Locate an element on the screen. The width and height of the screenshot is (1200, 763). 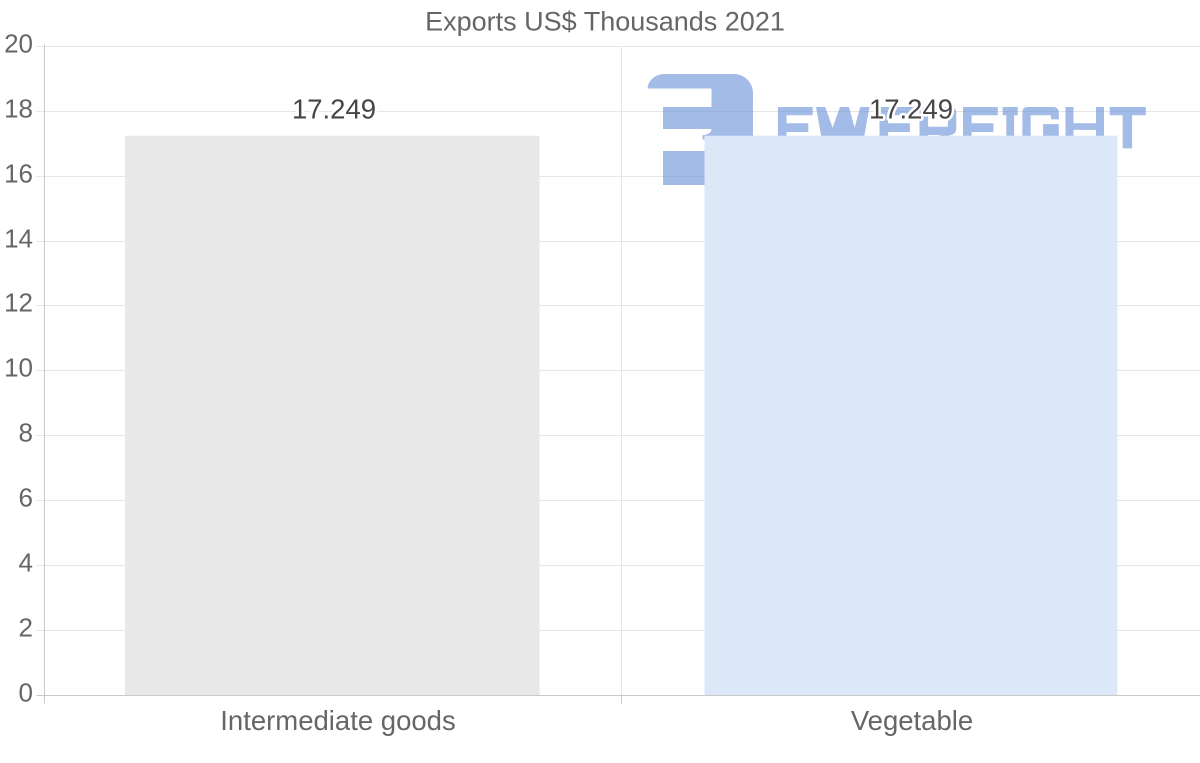
svg-text: 8 is located at coordinates (26, 433).